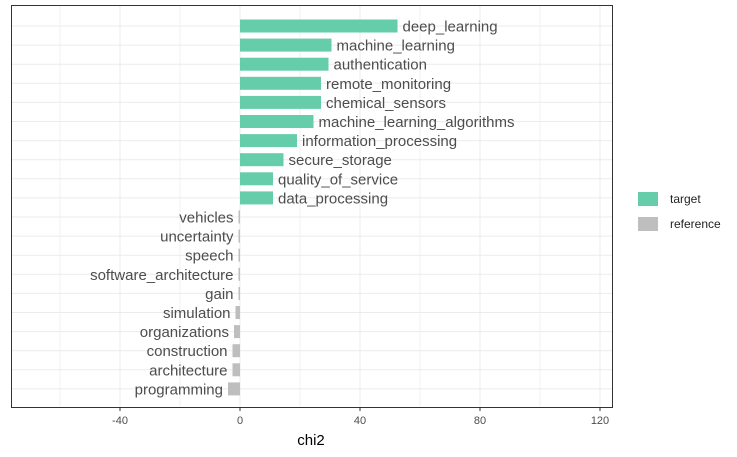 This screenshot has height=457, width=737. I want to click on bar-label-gain: gain, so click(219, 294).